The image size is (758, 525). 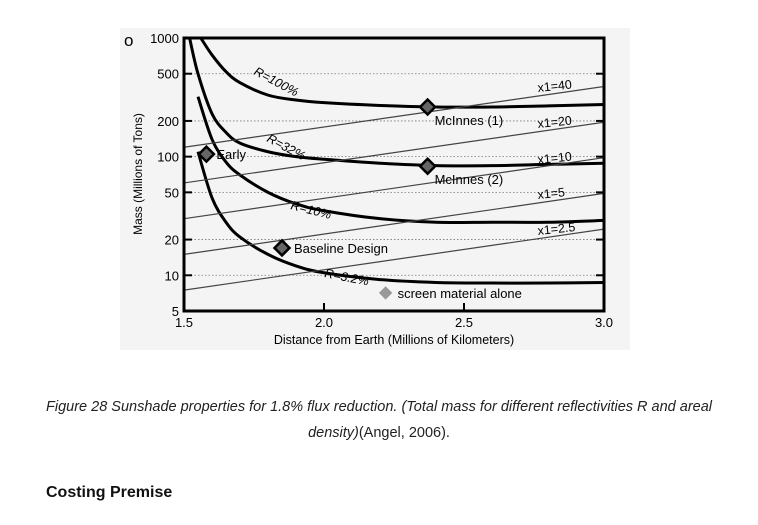 What do you see at coordinates (464, 322) in the screenshot?
I see `x-tick-label: 2.5` at bounding box center [464, 322].